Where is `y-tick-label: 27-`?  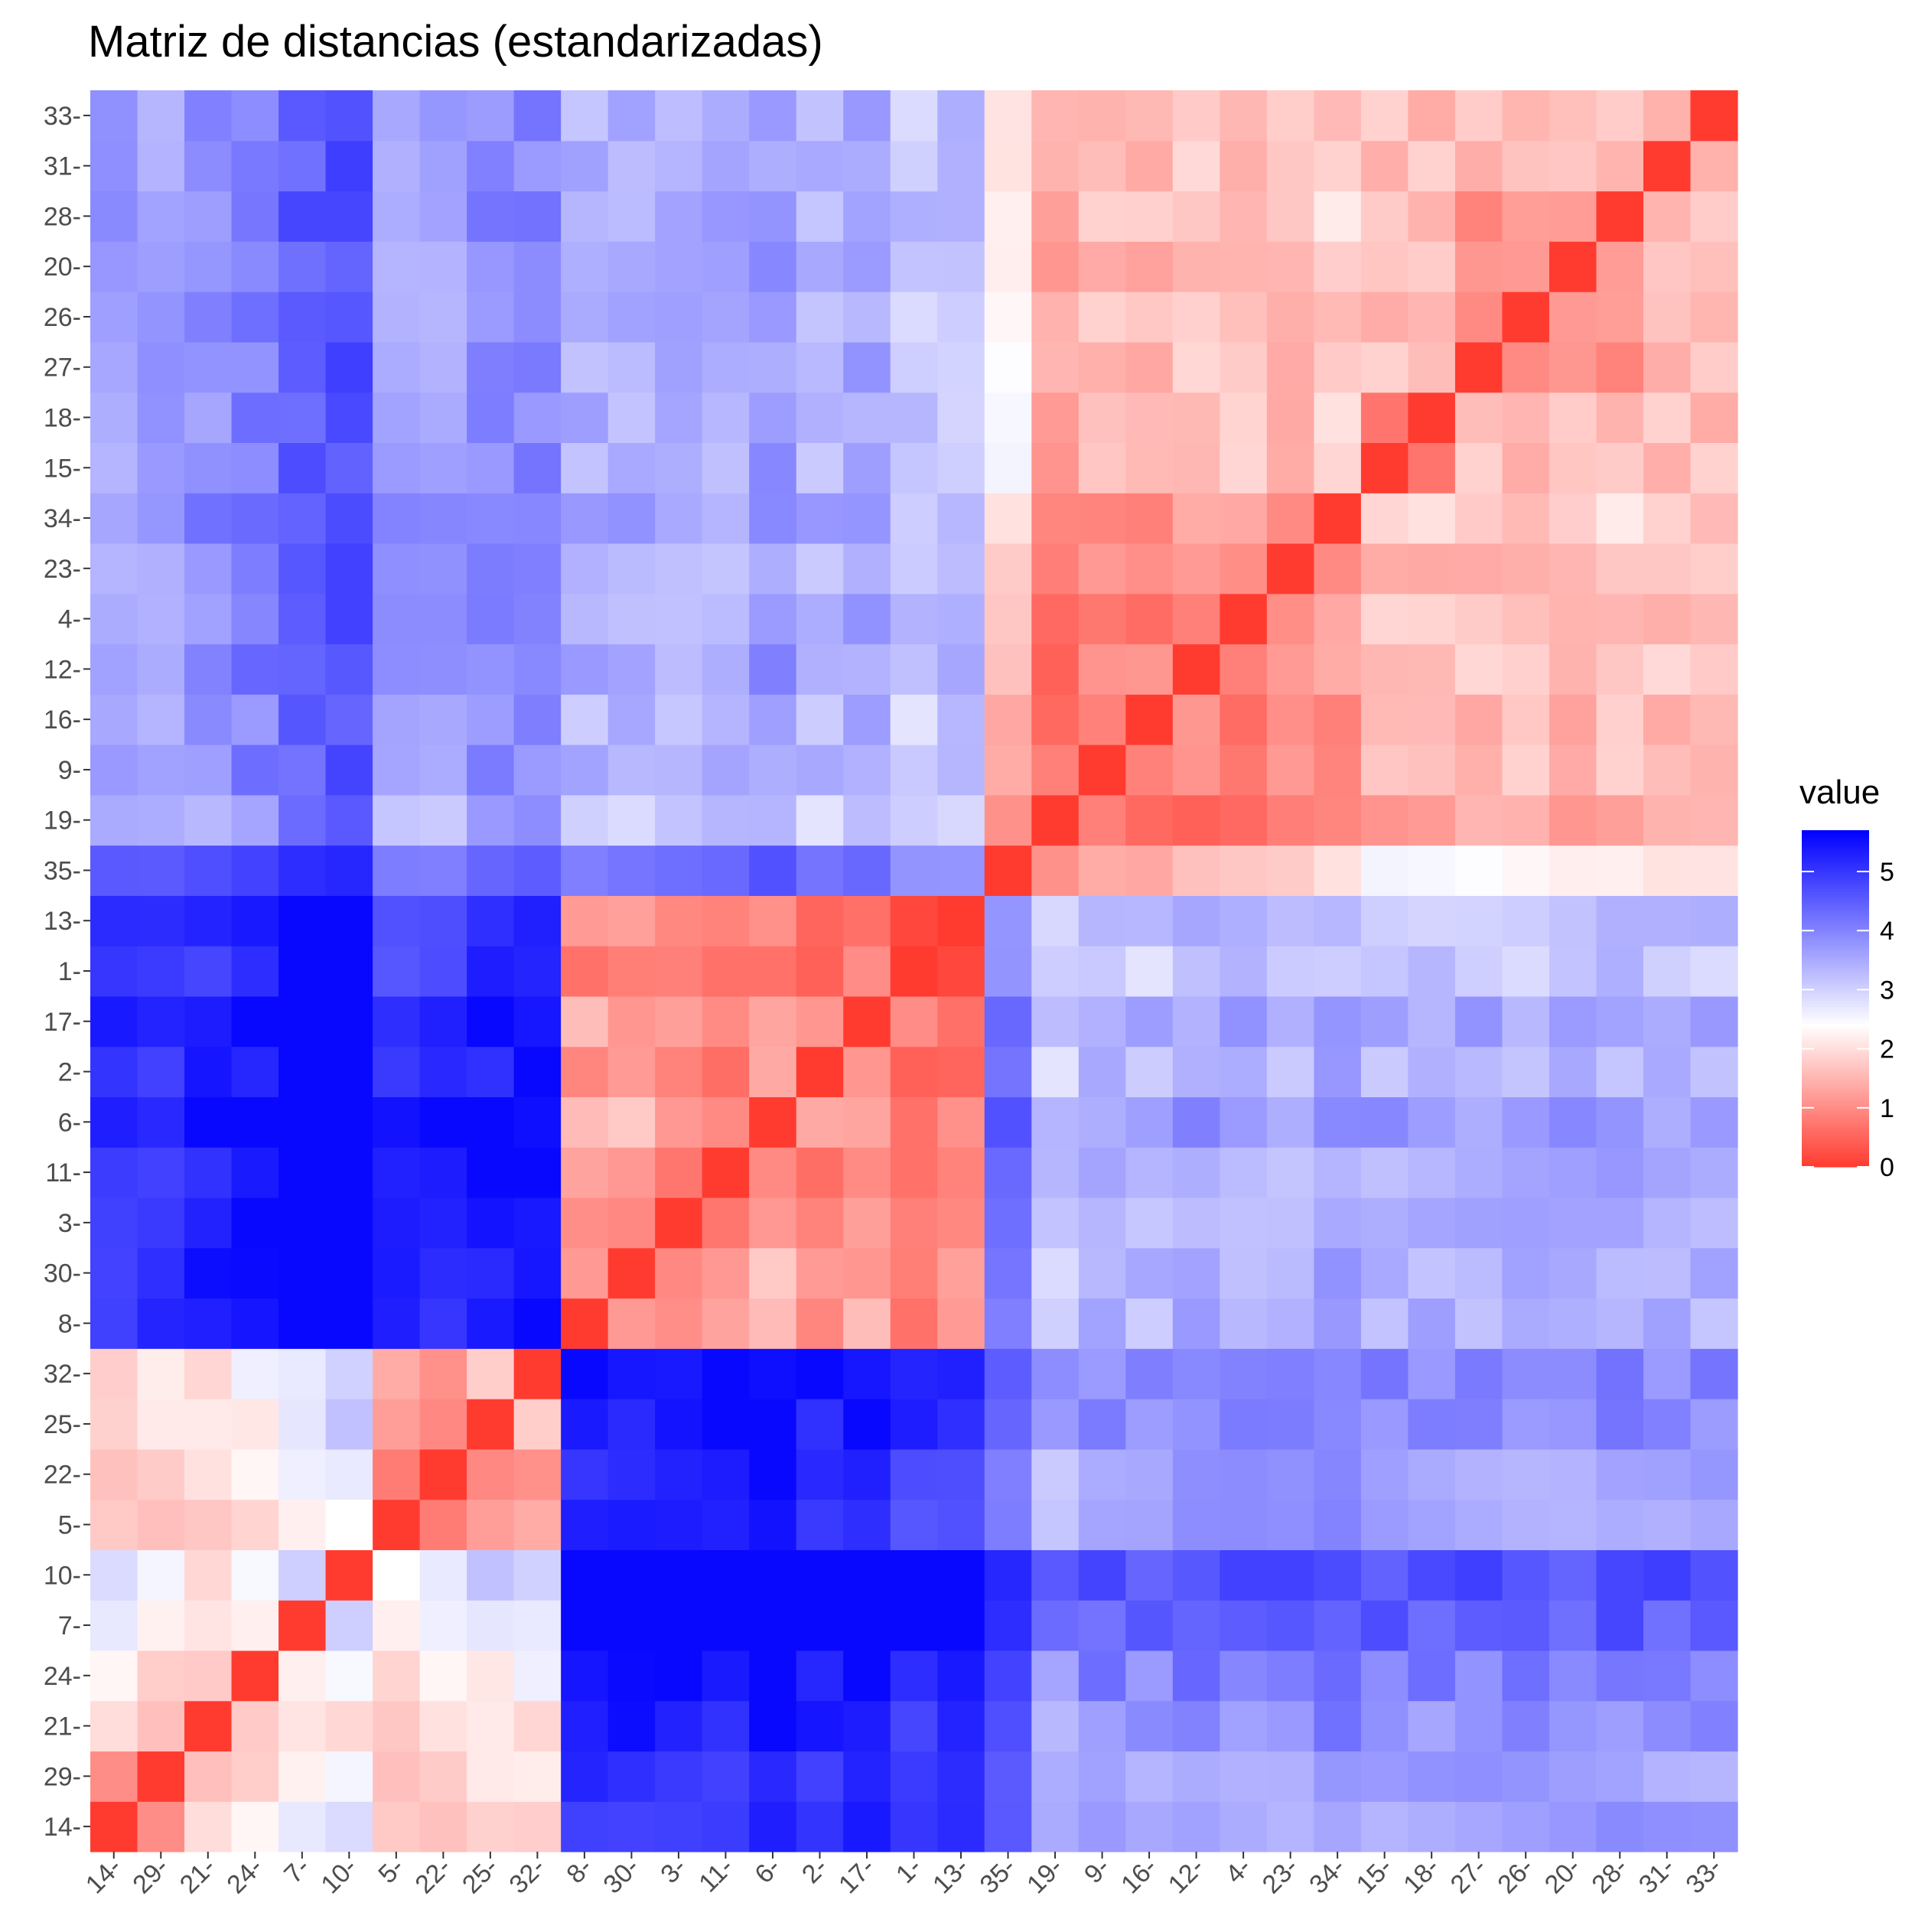
y-tick-label: 27- is located at coordinates (62, 368).